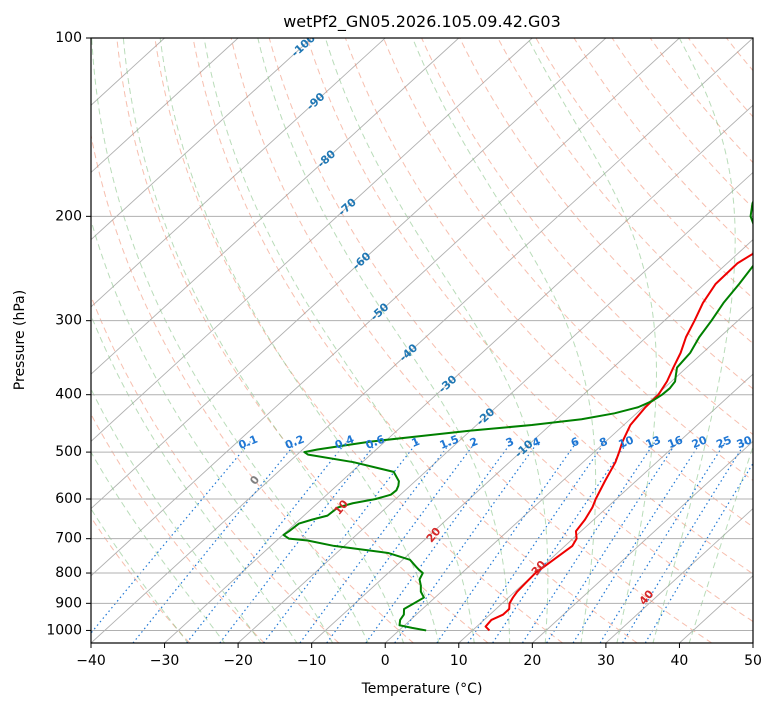 The image size is (775, 708). I want to click on mixing-ratio-label: 30, so click(744, 442).